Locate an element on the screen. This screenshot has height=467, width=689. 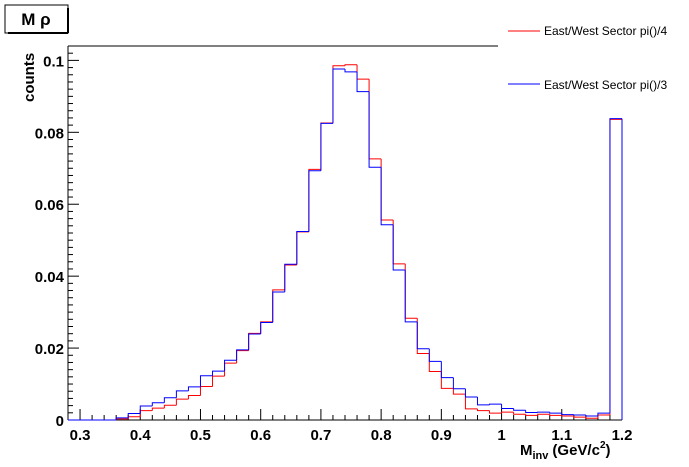
y-tick-label: 0.1 is located at coordinates (53, 61).